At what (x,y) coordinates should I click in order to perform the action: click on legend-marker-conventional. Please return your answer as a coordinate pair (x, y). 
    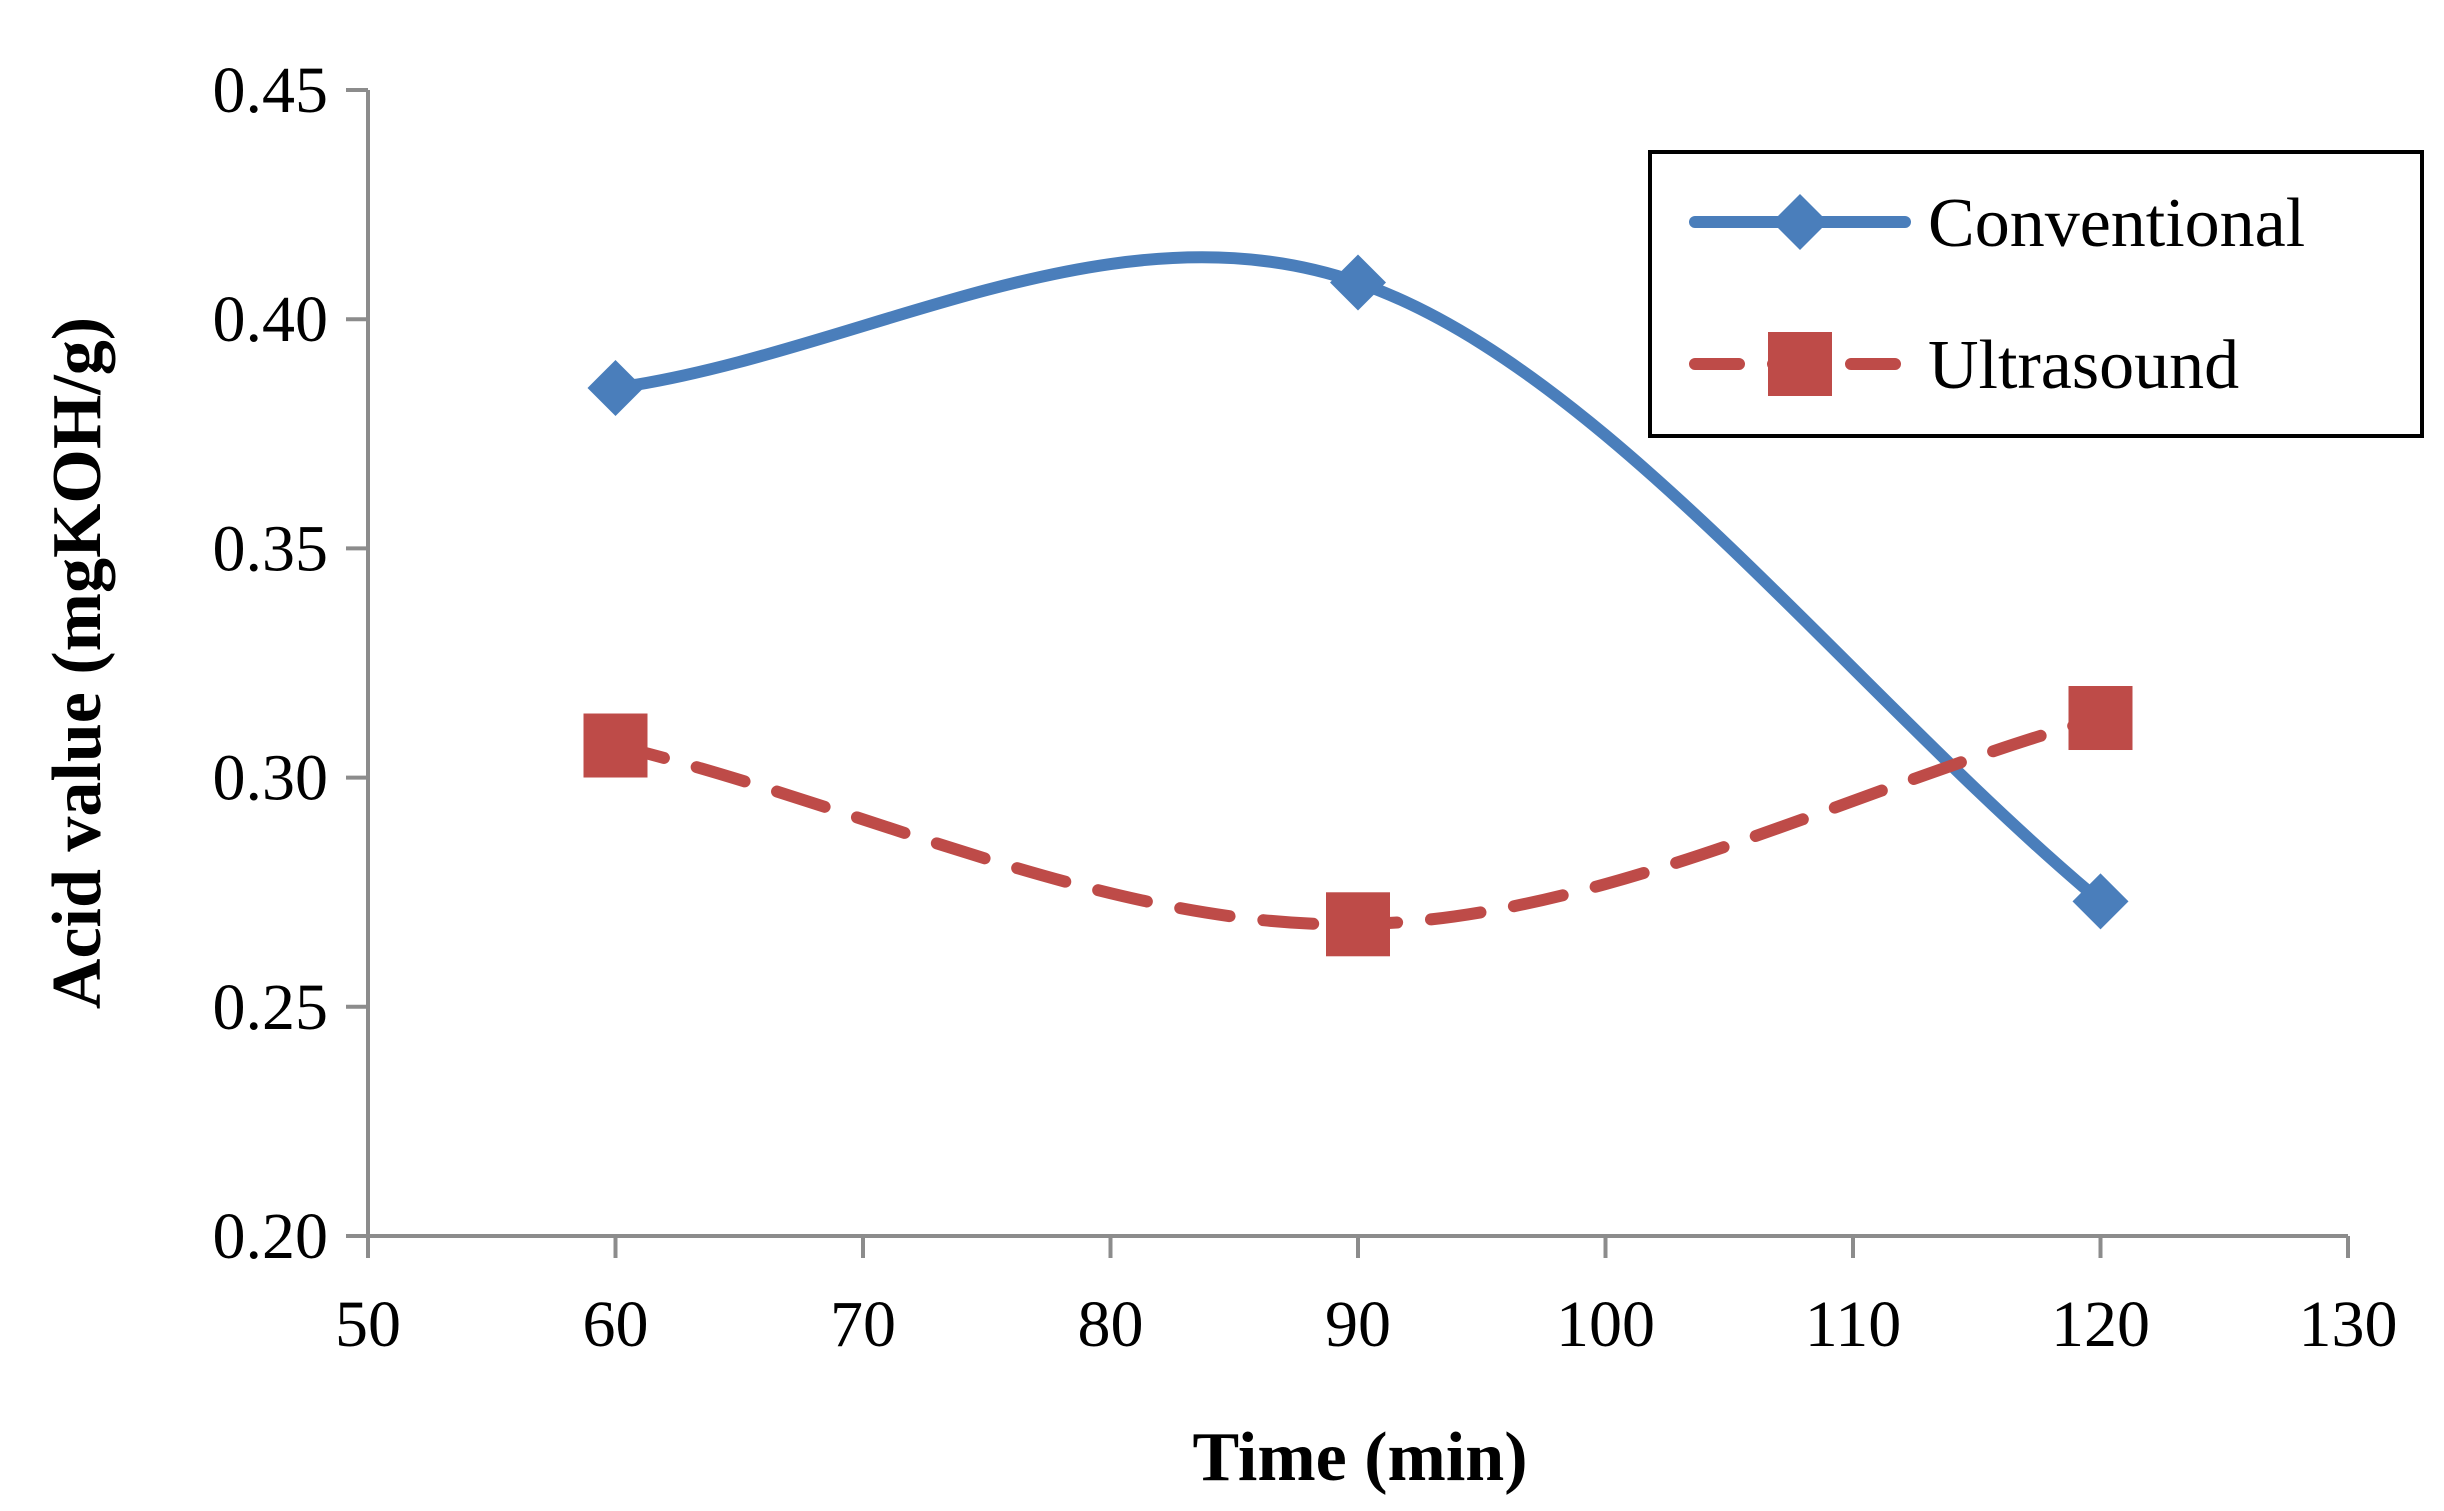
    Looking at the image, I should click on (1800, 222).